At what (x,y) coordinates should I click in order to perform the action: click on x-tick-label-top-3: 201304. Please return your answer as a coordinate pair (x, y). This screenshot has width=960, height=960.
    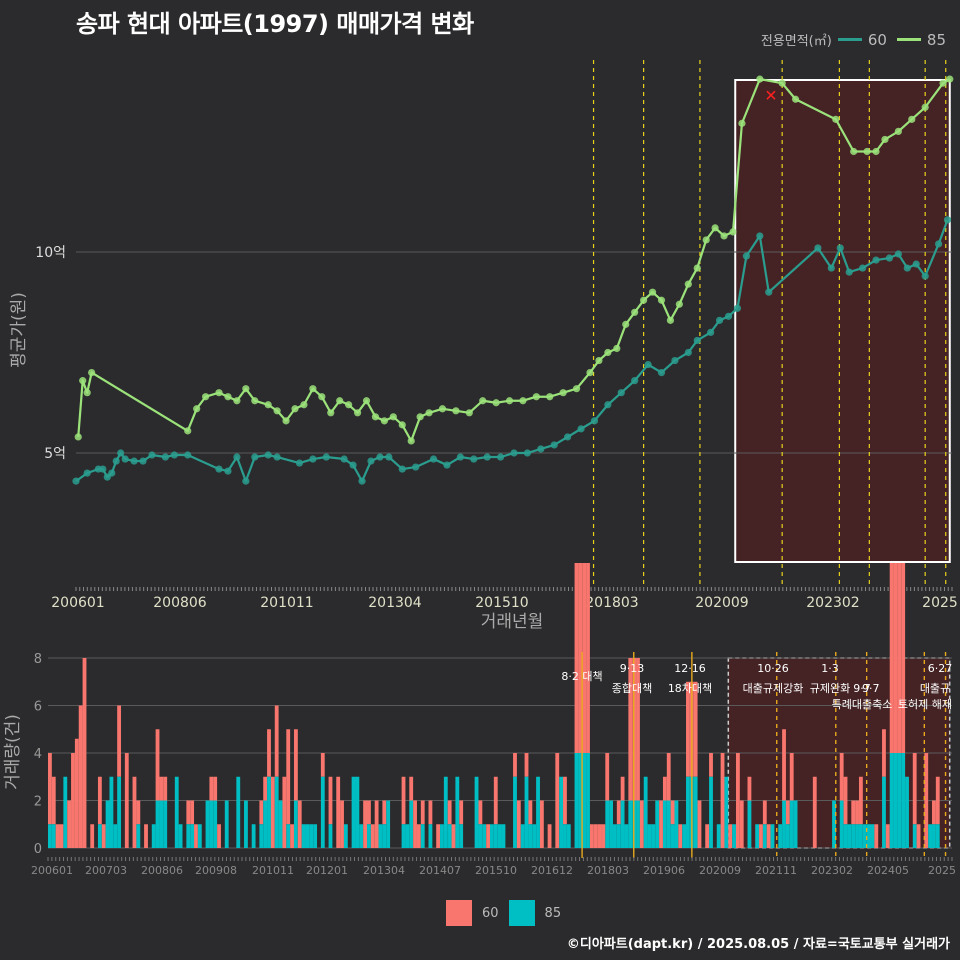
    Looking at the image, I should click on (395, 603).